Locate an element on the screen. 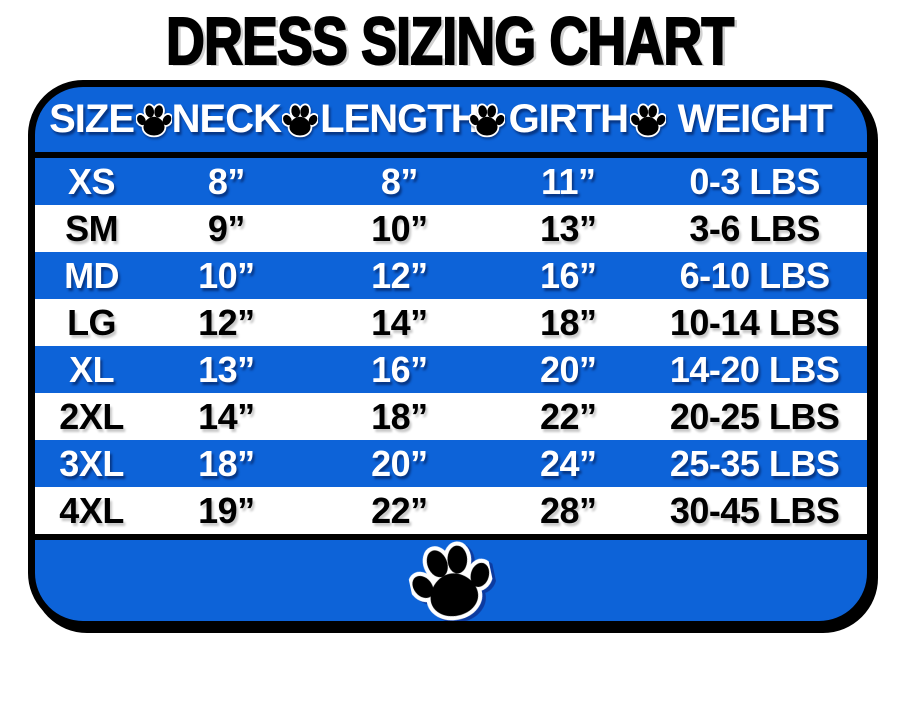 The height and width of the screenshot is (705, 900). length-cell: 8” is located at coordinates (399, 181).